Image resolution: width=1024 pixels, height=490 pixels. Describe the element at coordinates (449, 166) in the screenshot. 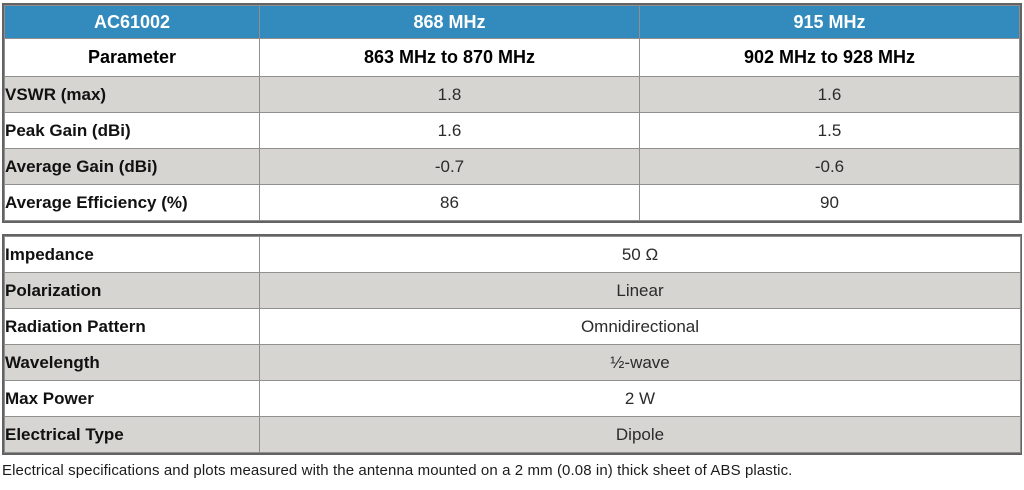

I see `average-gain-868-value: -0.7` at that location.